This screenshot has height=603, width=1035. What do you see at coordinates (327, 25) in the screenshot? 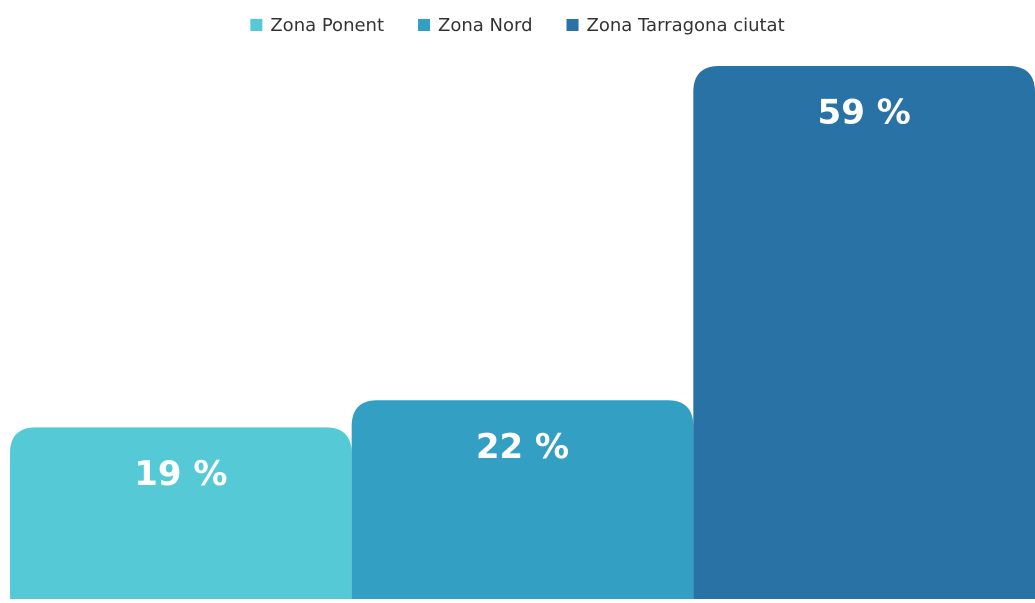
I see `legend-label: Zona Ponent` at bounding box center [327, 25].